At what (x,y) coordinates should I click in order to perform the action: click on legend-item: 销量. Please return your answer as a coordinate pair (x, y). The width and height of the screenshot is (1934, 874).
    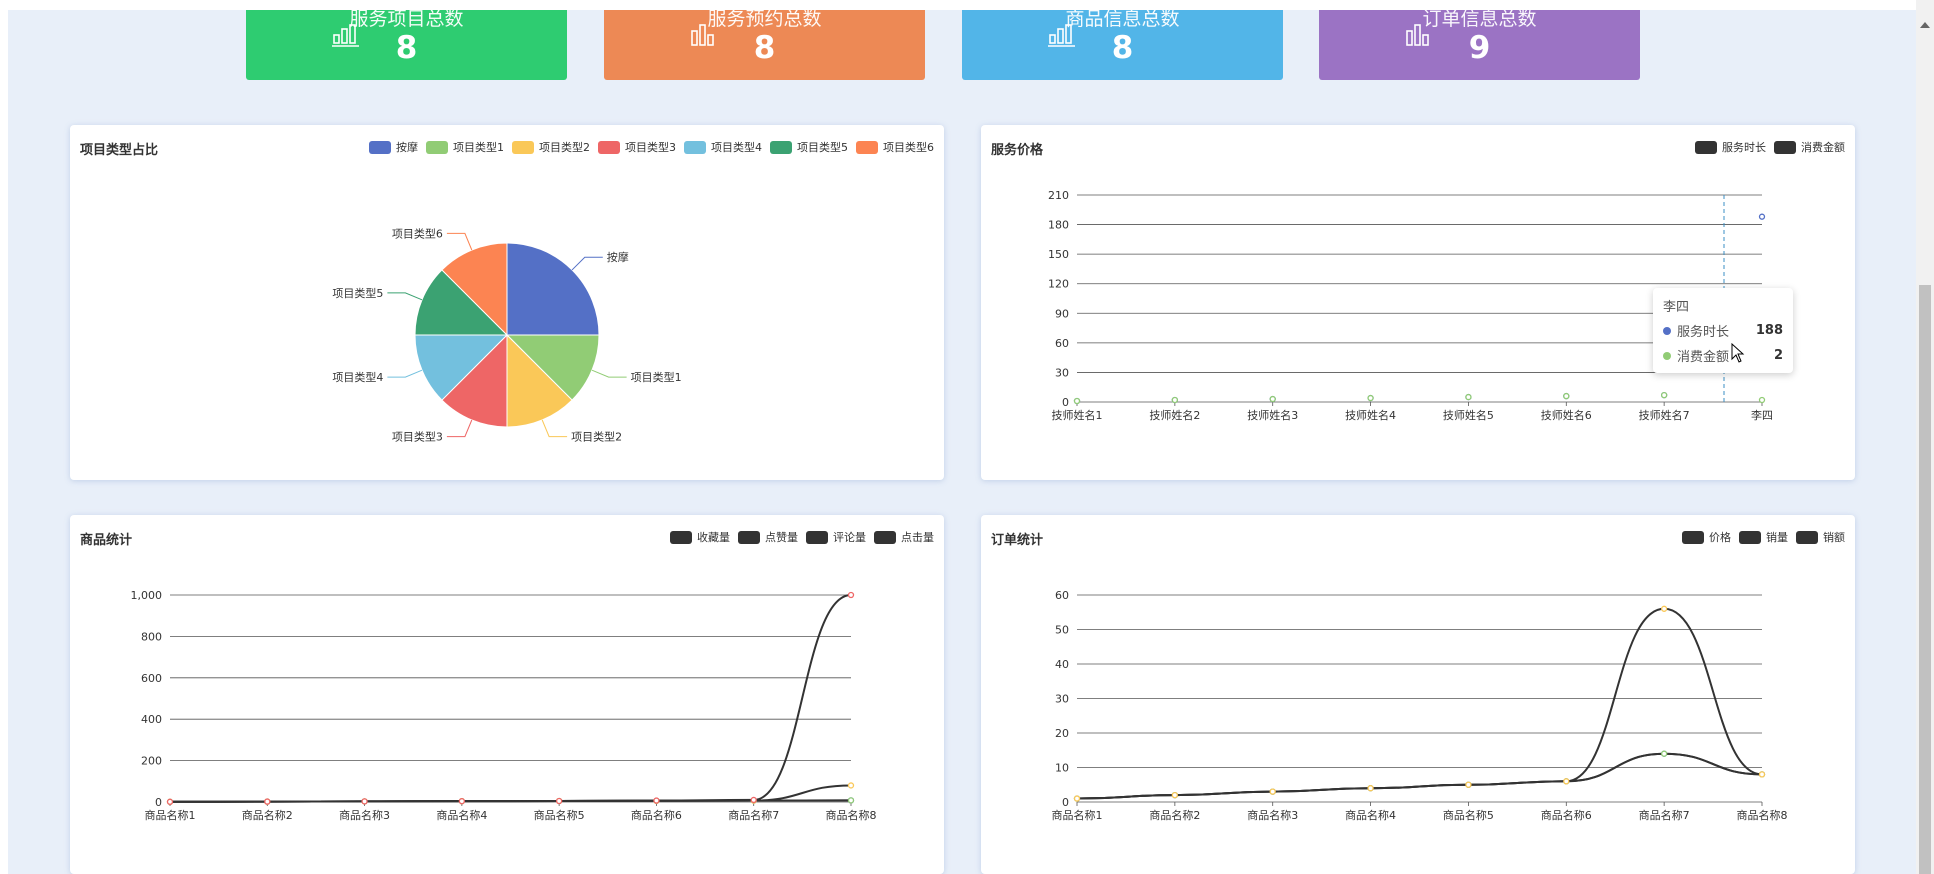
    Looking at the image, I should click on (1763, 537).